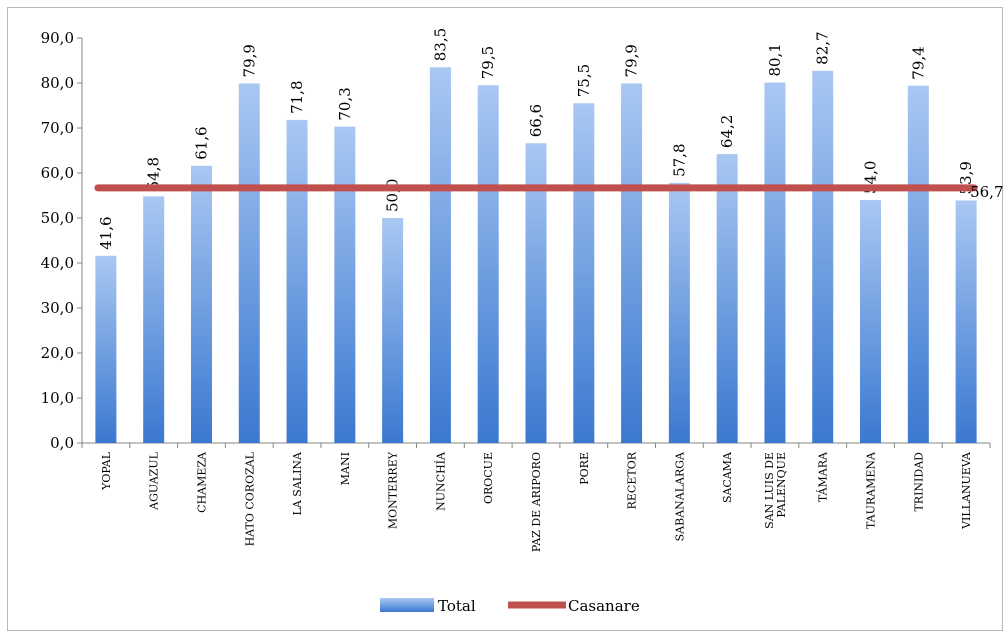 The height and width of the screenshot is (635, 1008). Describe the element at coordinates (727, 131) in the screenshot. I see `data-label: 64,2` at that location.